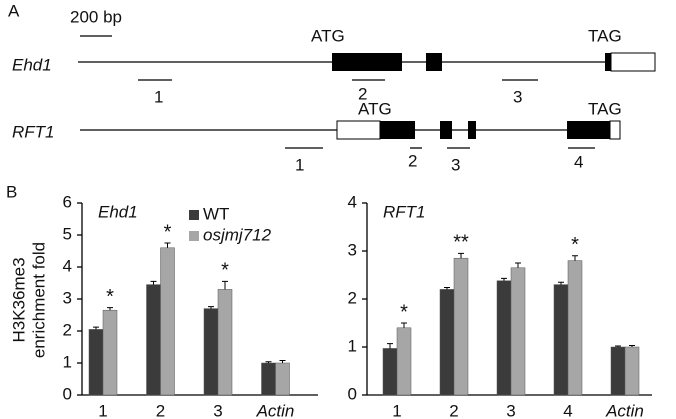 This screenshot has width=676, height=419. What do you see at coordinates (11, 191) in the screenshot?
I see `panel-label: B` at bounding box center [11, 191].